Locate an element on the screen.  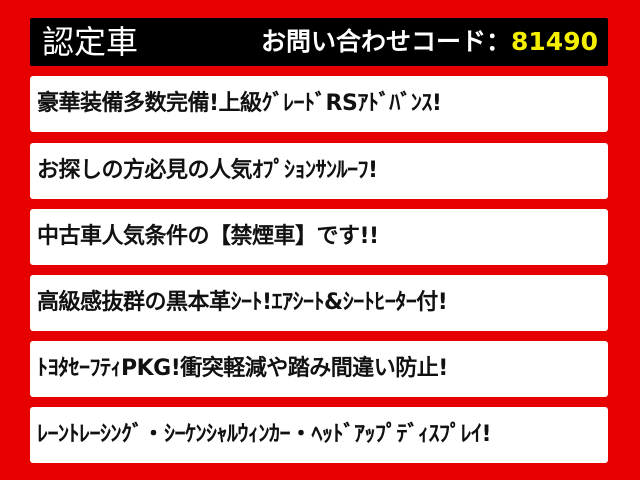
feature-panel: ﾄﾖﾀｾｰﾌﾃｨPKG!衝突軽減や踏み間違い防止! is located at coordinates (319, 369).